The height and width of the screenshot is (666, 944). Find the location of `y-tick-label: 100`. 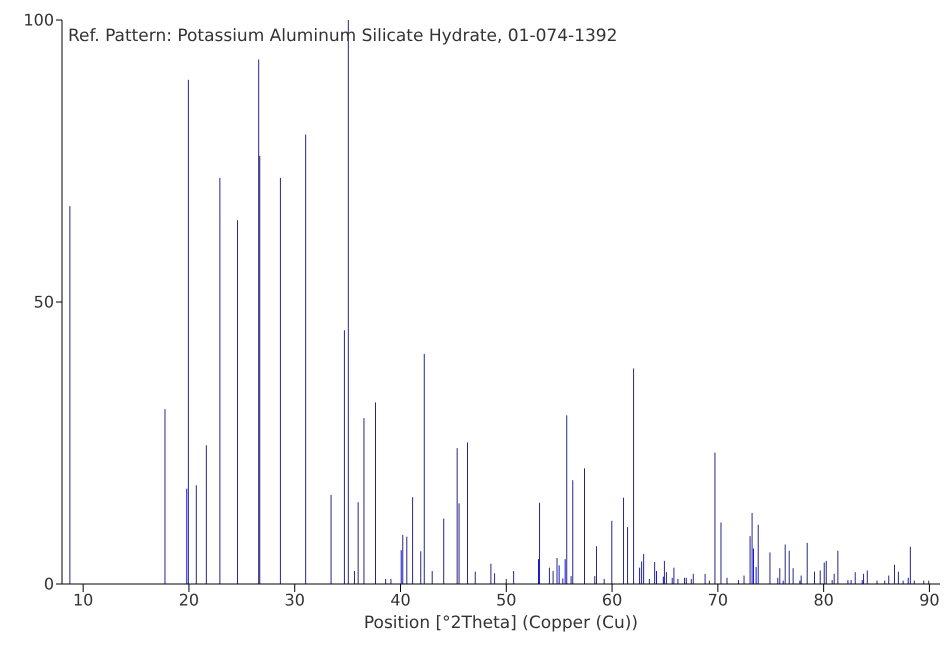

y-tick-label: 100 is located at coordinates (38, 20).